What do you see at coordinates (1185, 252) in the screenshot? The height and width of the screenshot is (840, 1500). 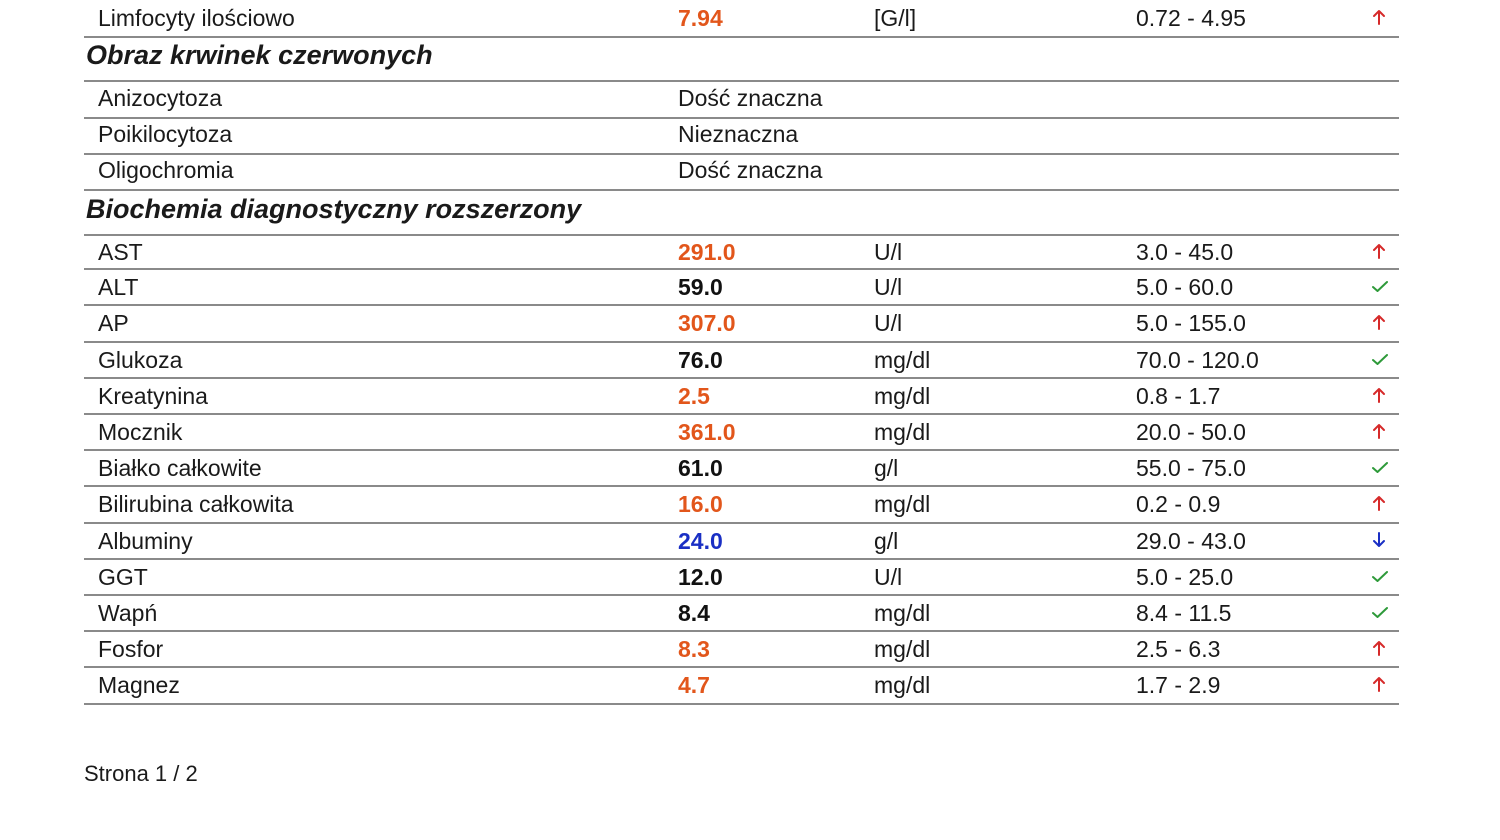 I see `test-reference-range: 3.0 - 45.0` at bounding box center [1185, 252].